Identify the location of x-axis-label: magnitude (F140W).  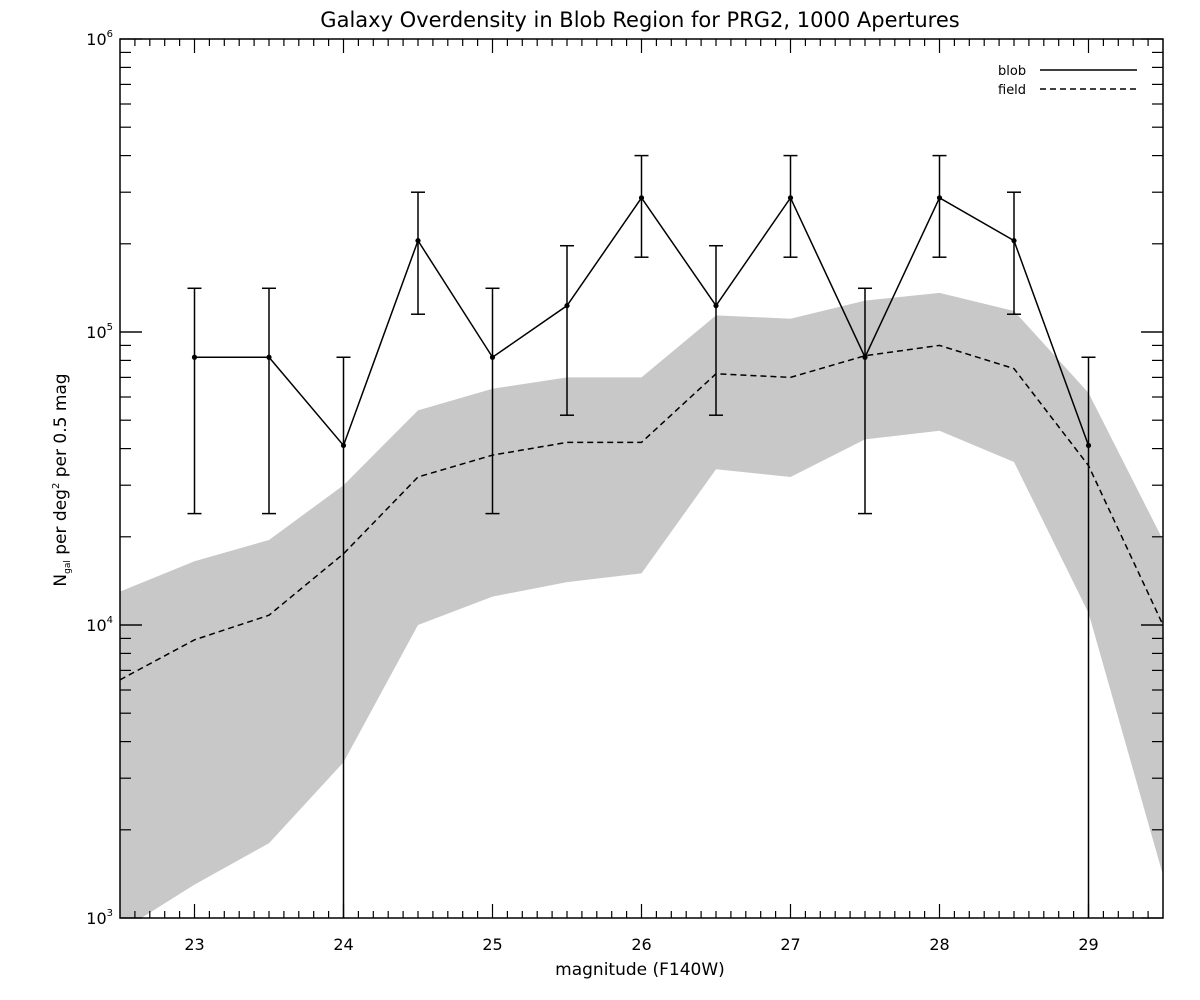
(640, 970).